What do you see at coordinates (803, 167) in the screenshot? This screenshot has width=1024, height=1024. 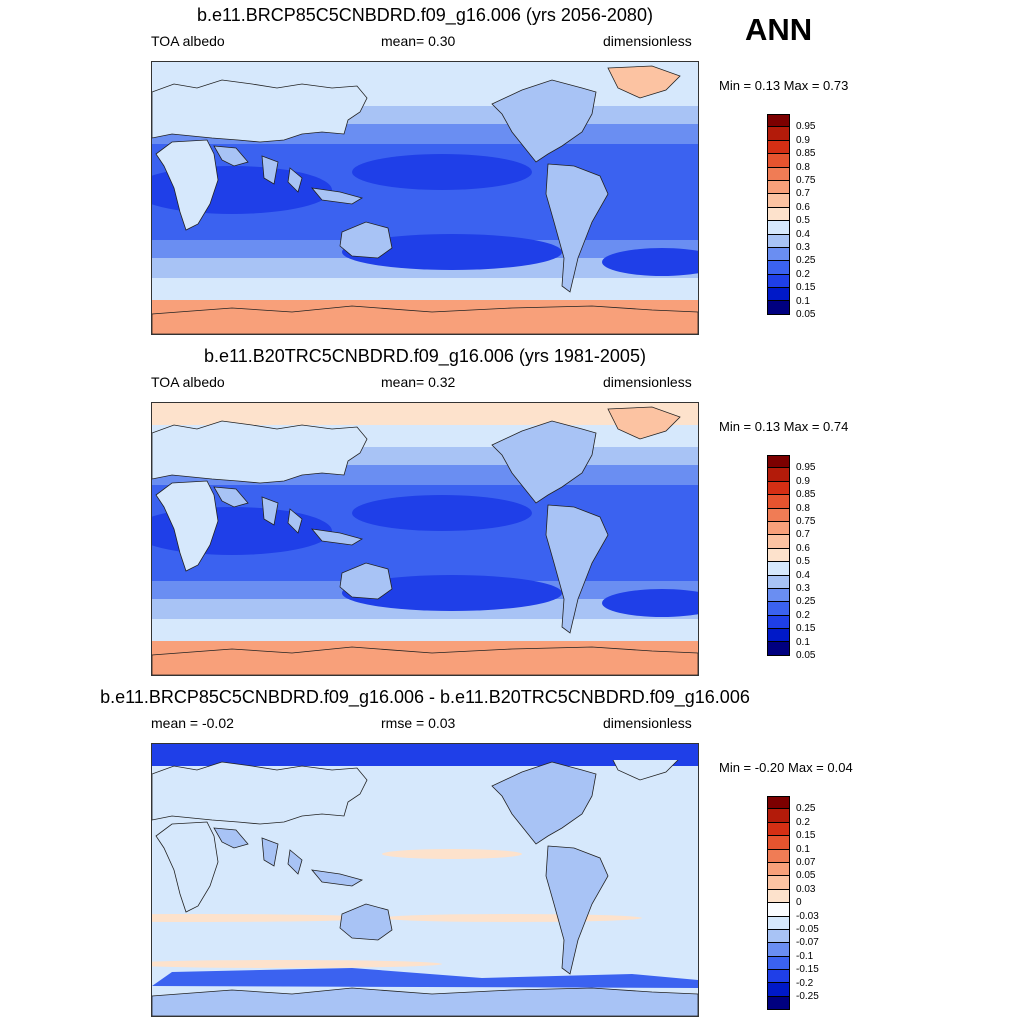 I see `colorbar-tick-label: 0.8` at bounding box center [803, 167].